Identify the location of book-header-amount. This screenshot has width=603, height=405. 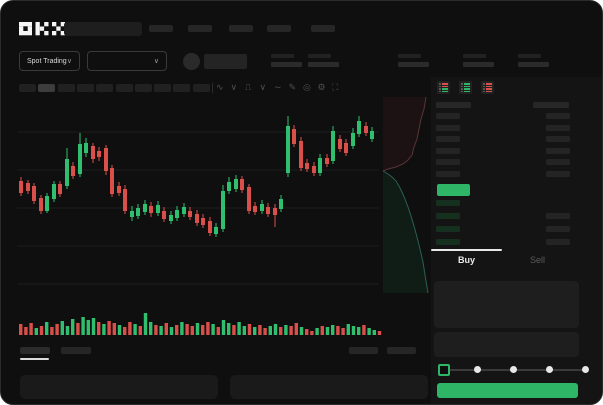
(551, 105).